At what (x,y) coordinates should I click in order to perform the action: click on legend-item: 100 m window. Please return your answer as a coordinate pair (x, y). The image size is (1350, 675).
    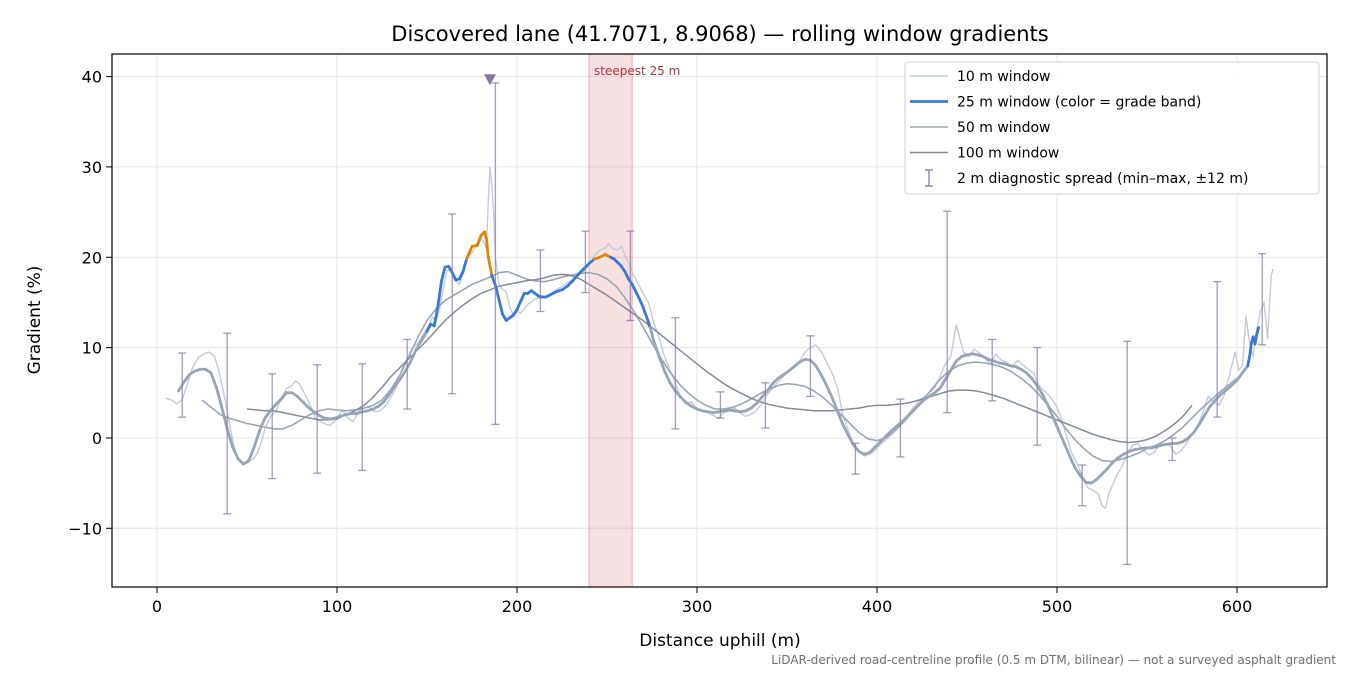
    Looking at the image, I should click on (984, 154).